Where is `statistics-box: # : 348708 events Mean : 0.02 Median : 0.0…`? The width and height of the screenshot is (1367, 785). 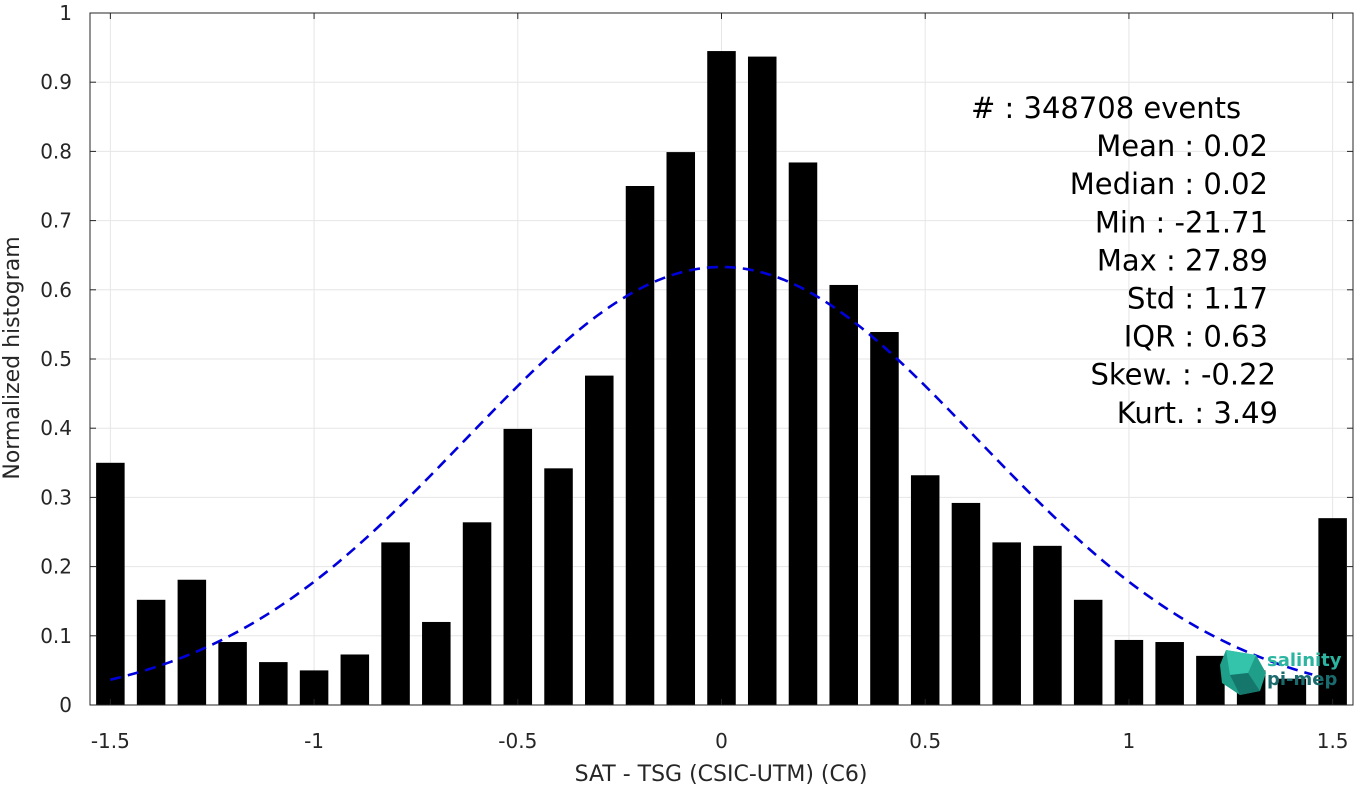 statistics-box: # : 348708 events Mean : 0.02 Median : 0.0… is located at coordinates (1124, 260).